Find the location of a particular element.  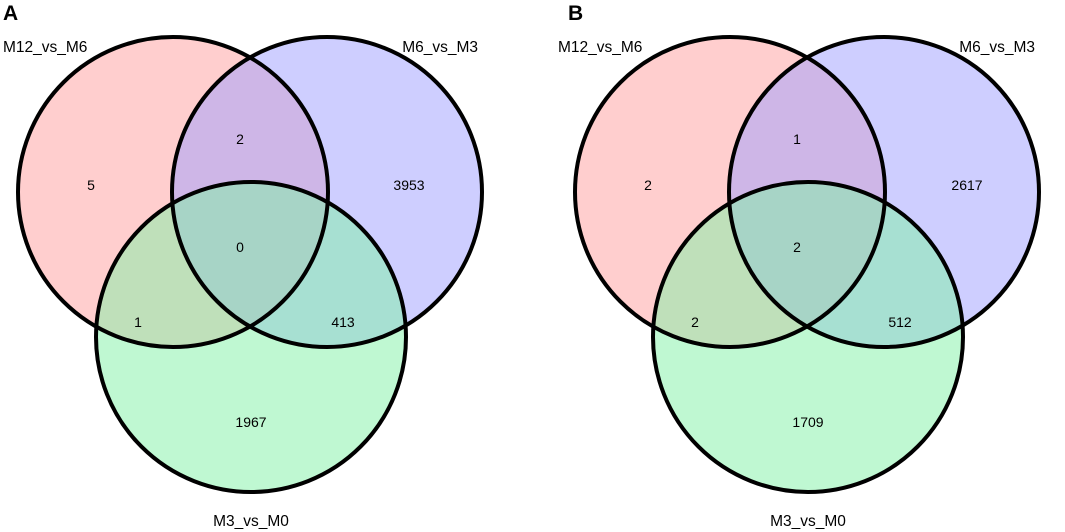

region-m12-m6-overlap: 1 is located at coordinates (797, 139).